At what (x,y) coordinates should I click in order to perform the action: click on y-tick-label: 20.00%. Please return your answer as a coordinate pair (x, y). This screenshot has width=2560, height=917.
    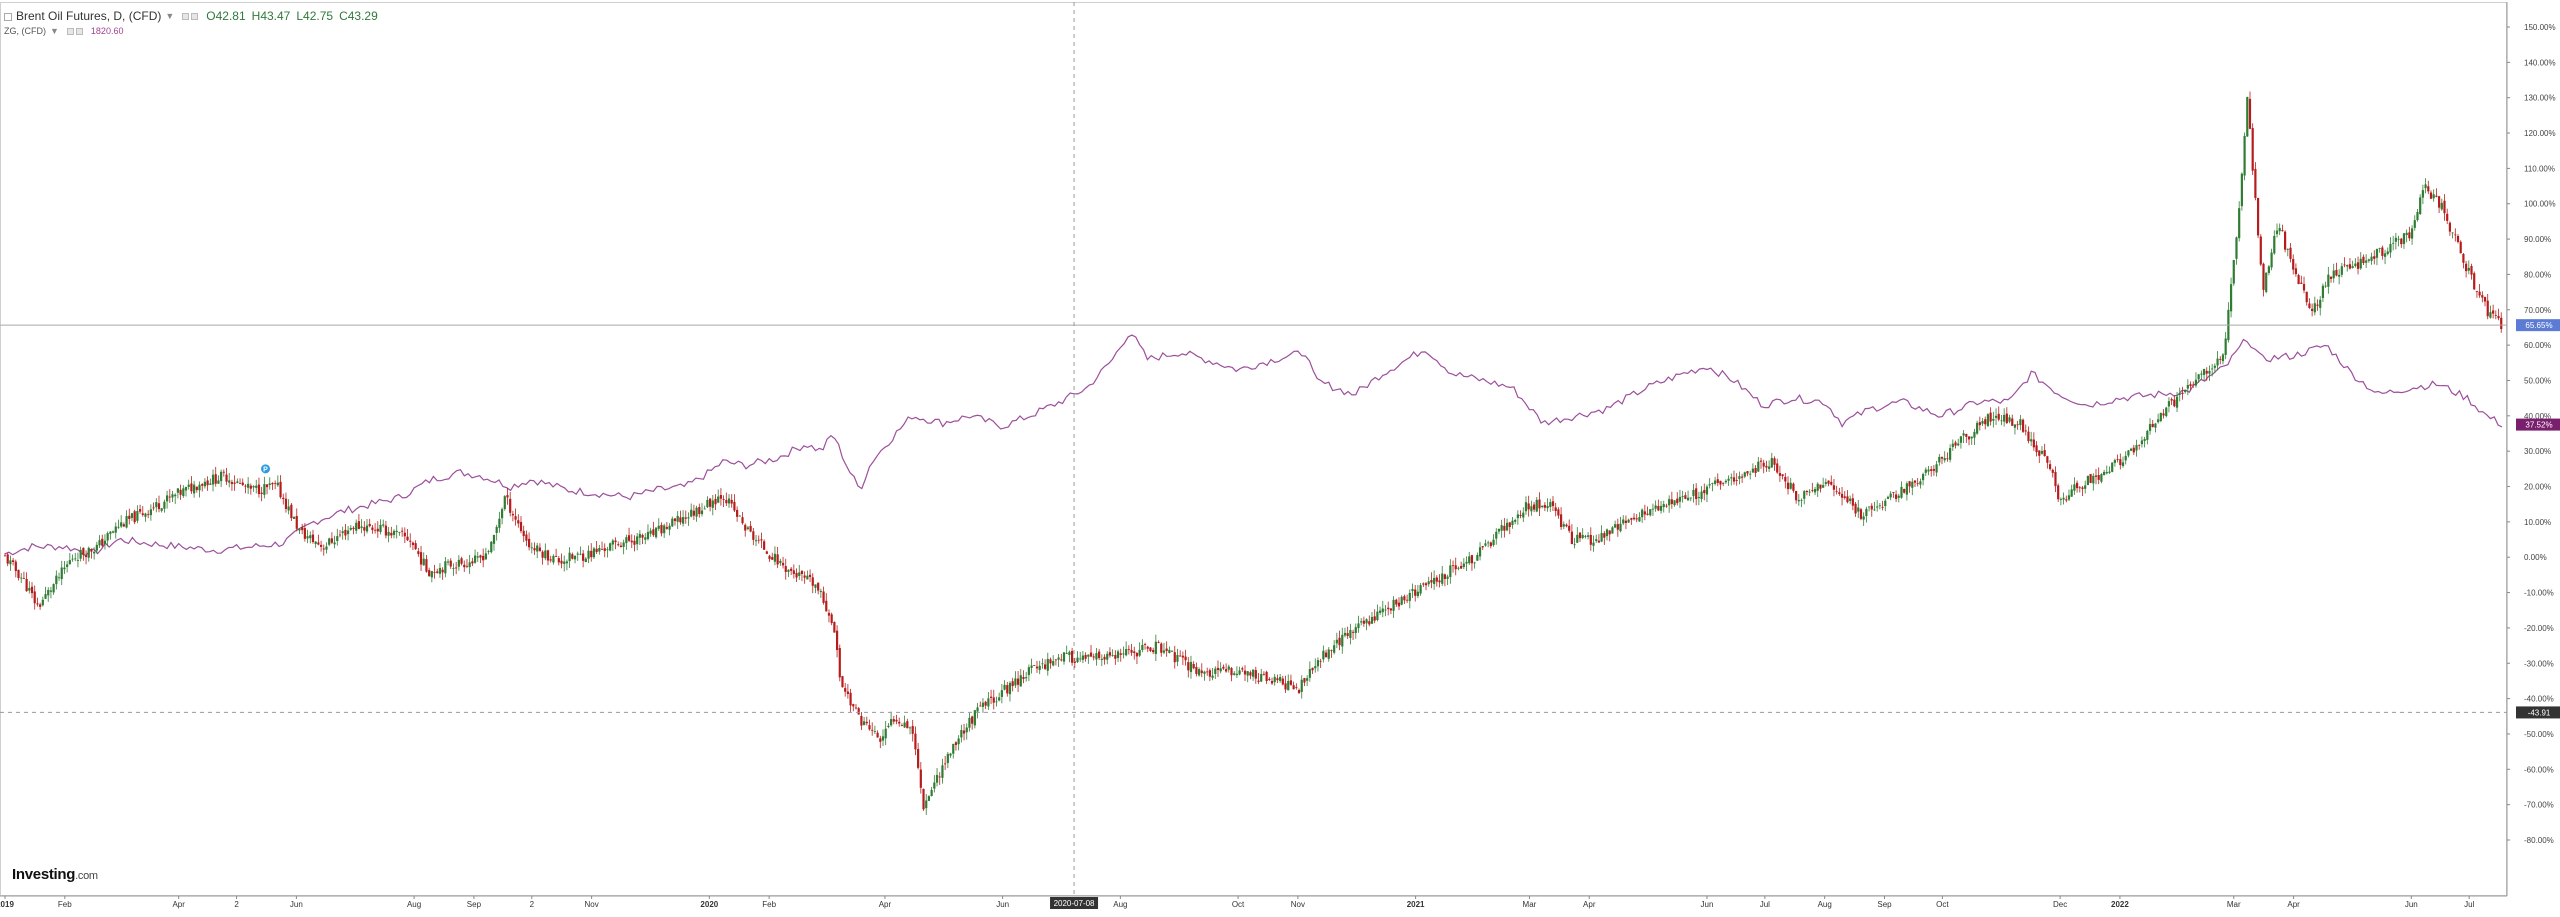
    Looking at the image, I should click on (2537, 487).